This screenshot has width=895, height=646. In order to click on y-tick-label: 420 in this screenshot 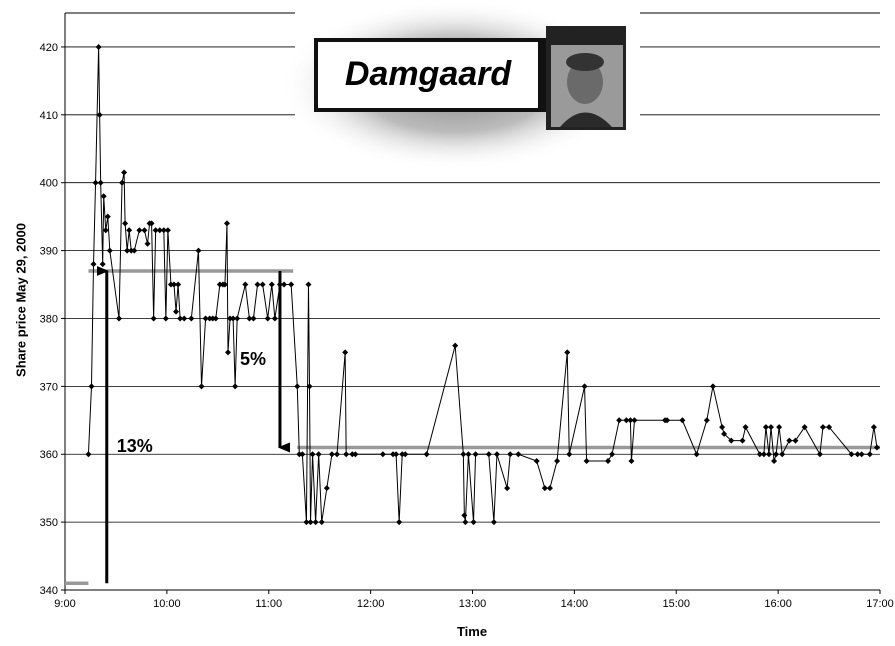, I will do `click(49, 48)`.